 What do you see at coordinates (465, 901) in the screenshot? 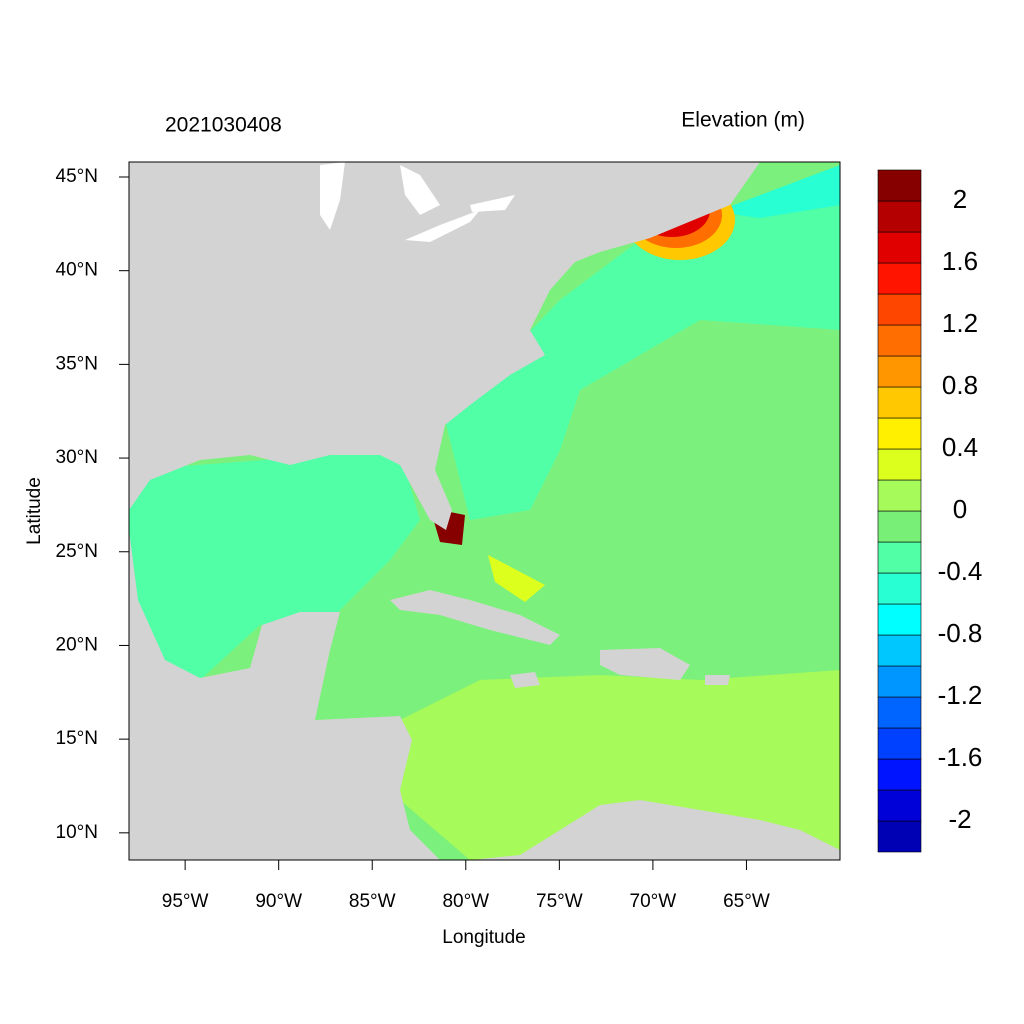
I see `x-tick-label: 80°W` at bounding box center [465, 901].